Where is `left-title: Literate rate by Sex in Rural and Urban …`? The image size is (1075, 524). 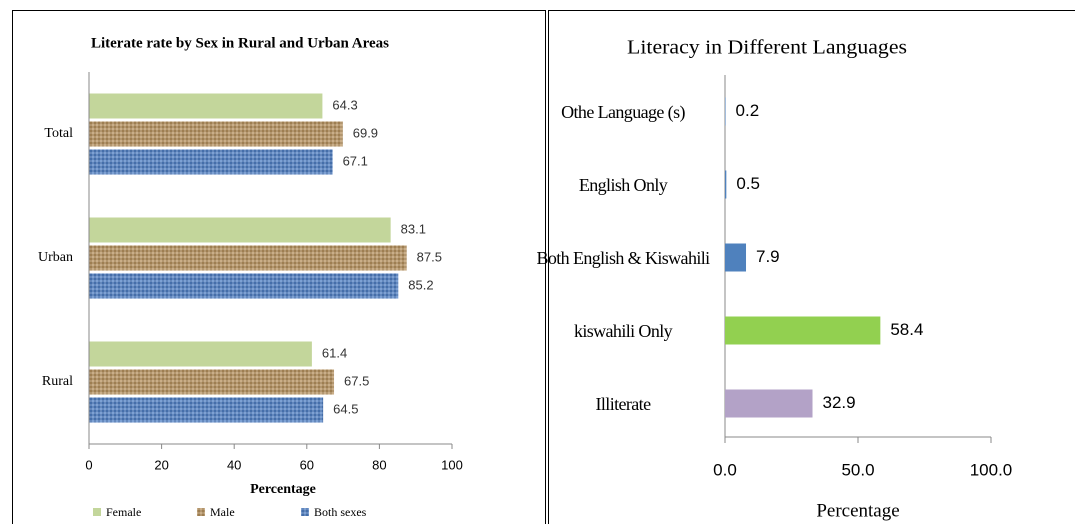 left-title: Literate rate by Sex in Rural and Urban … is located at coordinates (240, 43).